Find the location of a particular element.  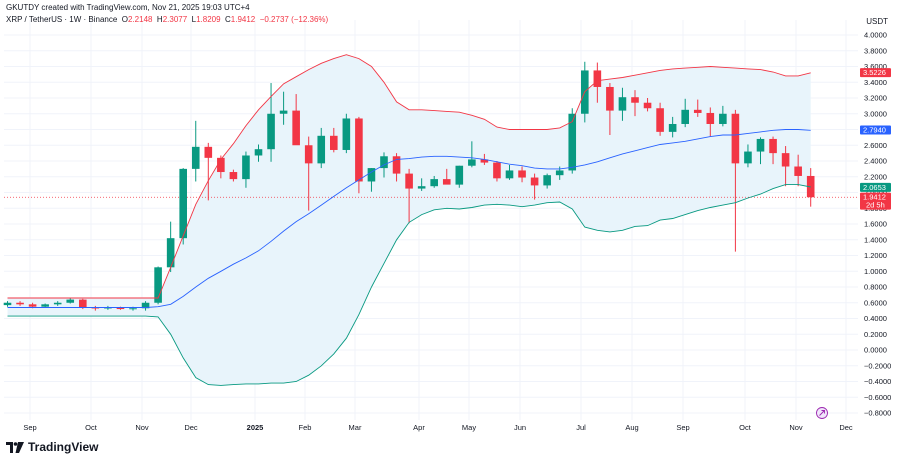

x-tick-label: Apr is located at coordinates (419, 427).